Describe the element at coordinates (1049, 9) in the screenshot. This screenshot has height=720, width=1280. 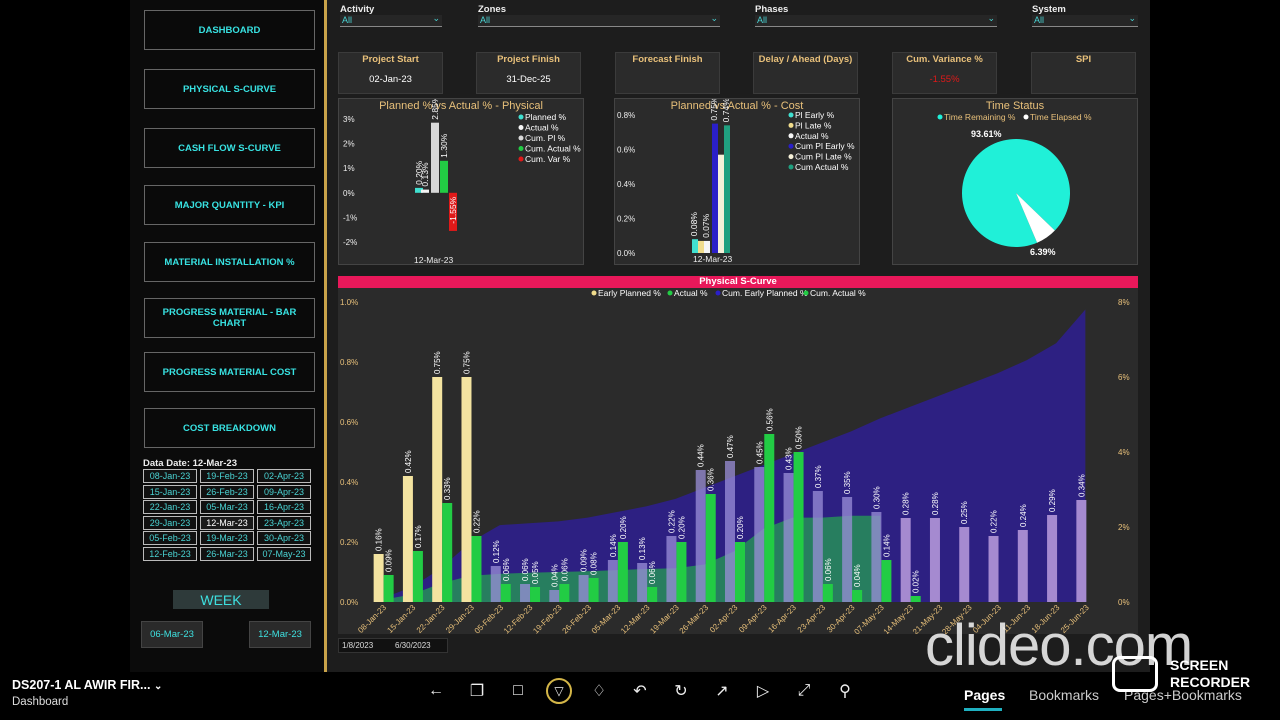
I see `filter-label-system: System` at that location.